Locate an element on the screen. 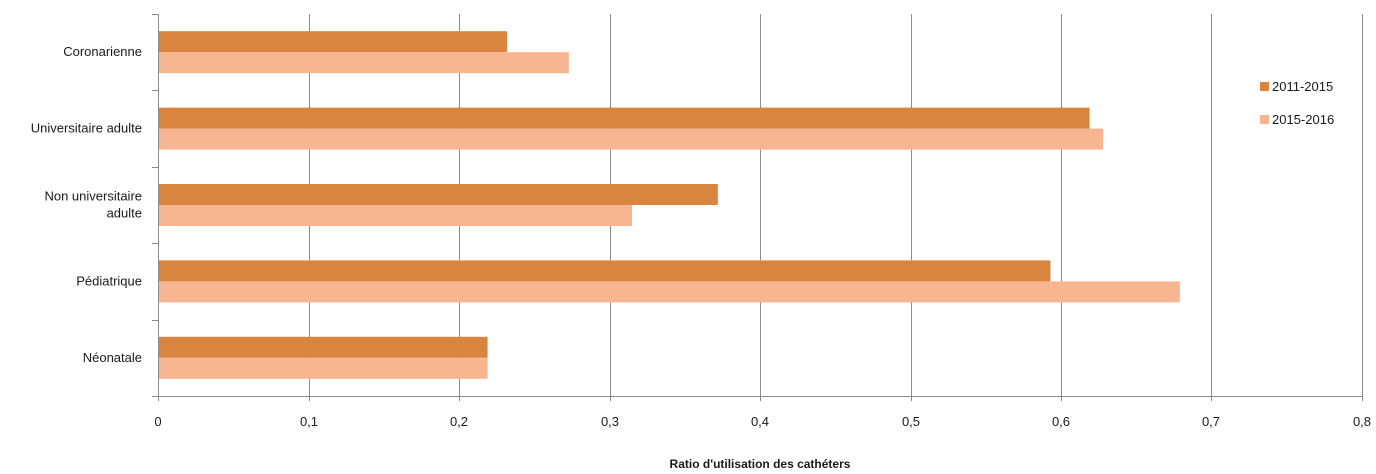 The image size is (1376, 474). category-label: adulte is located at coordinates (124, 213).